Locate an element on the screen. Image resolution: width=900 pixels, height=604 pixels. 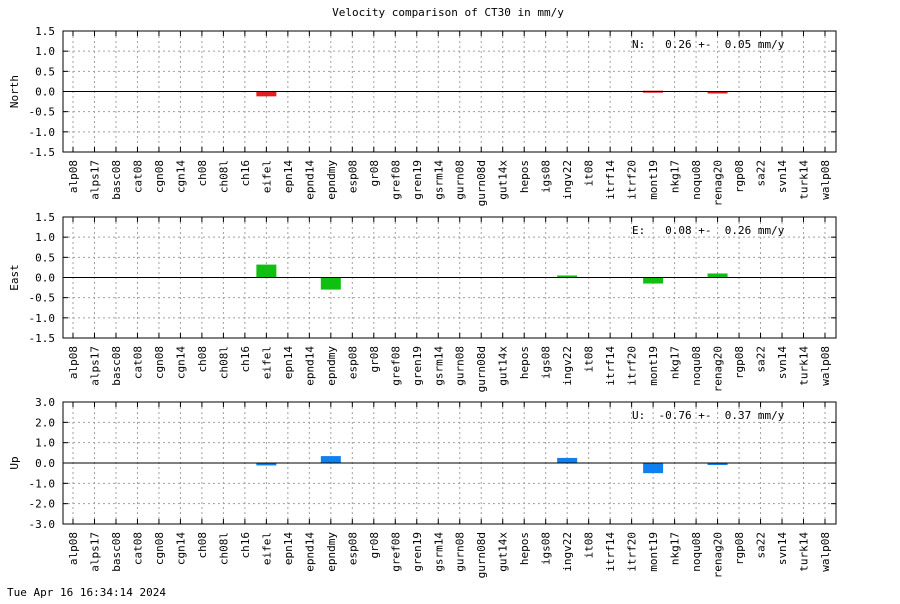
y-tick-label: 3.0 is located at coordinates (45, 402).